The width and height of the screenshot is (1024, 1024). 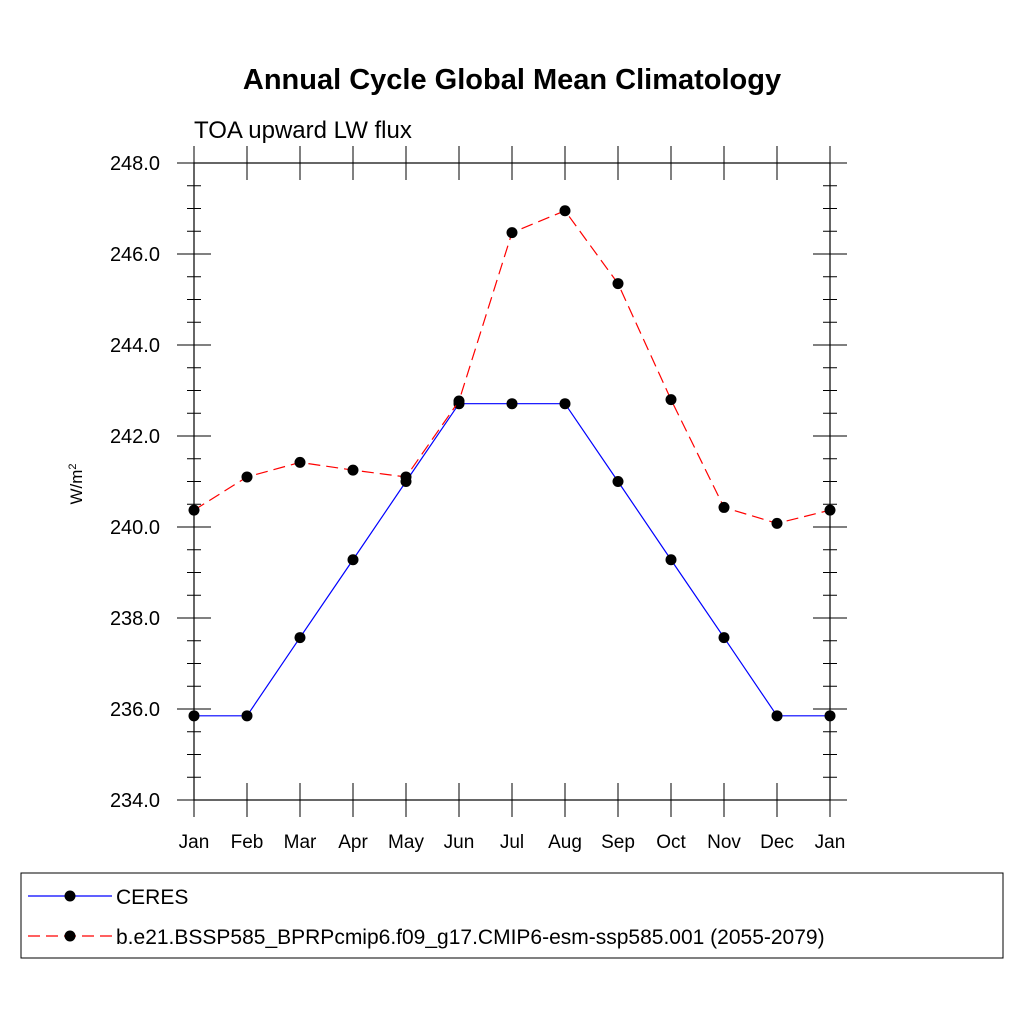 What do you see at coordinates (300, 842) in the screenshot?
I see `x-tick-label: Mar` at bounding box center [300, 842].